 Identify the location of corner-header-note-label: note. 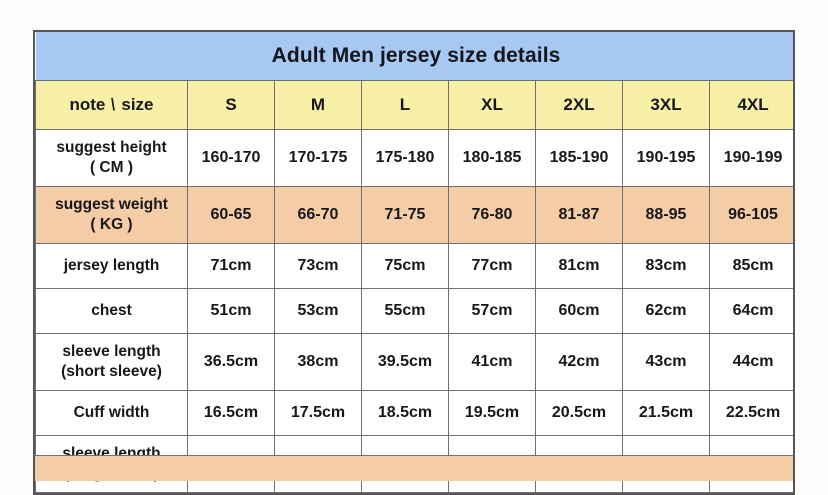
(87, 104).